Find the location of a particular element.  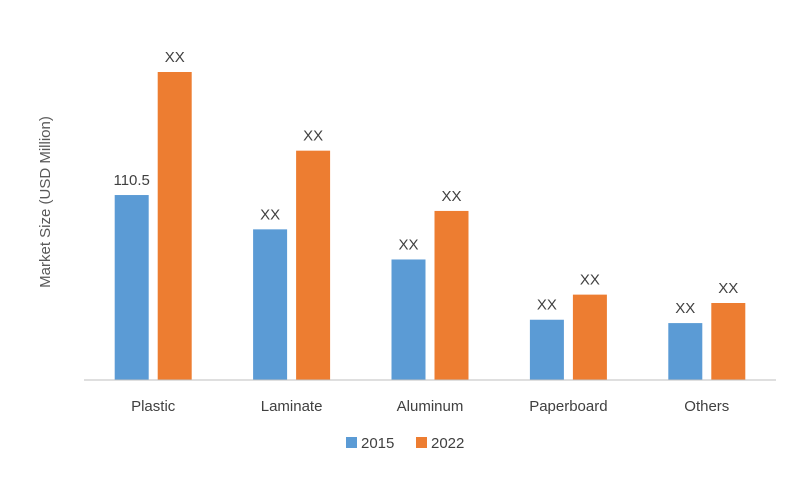

data-label-laminate-2022: XX is located at coordinates (313, 136).